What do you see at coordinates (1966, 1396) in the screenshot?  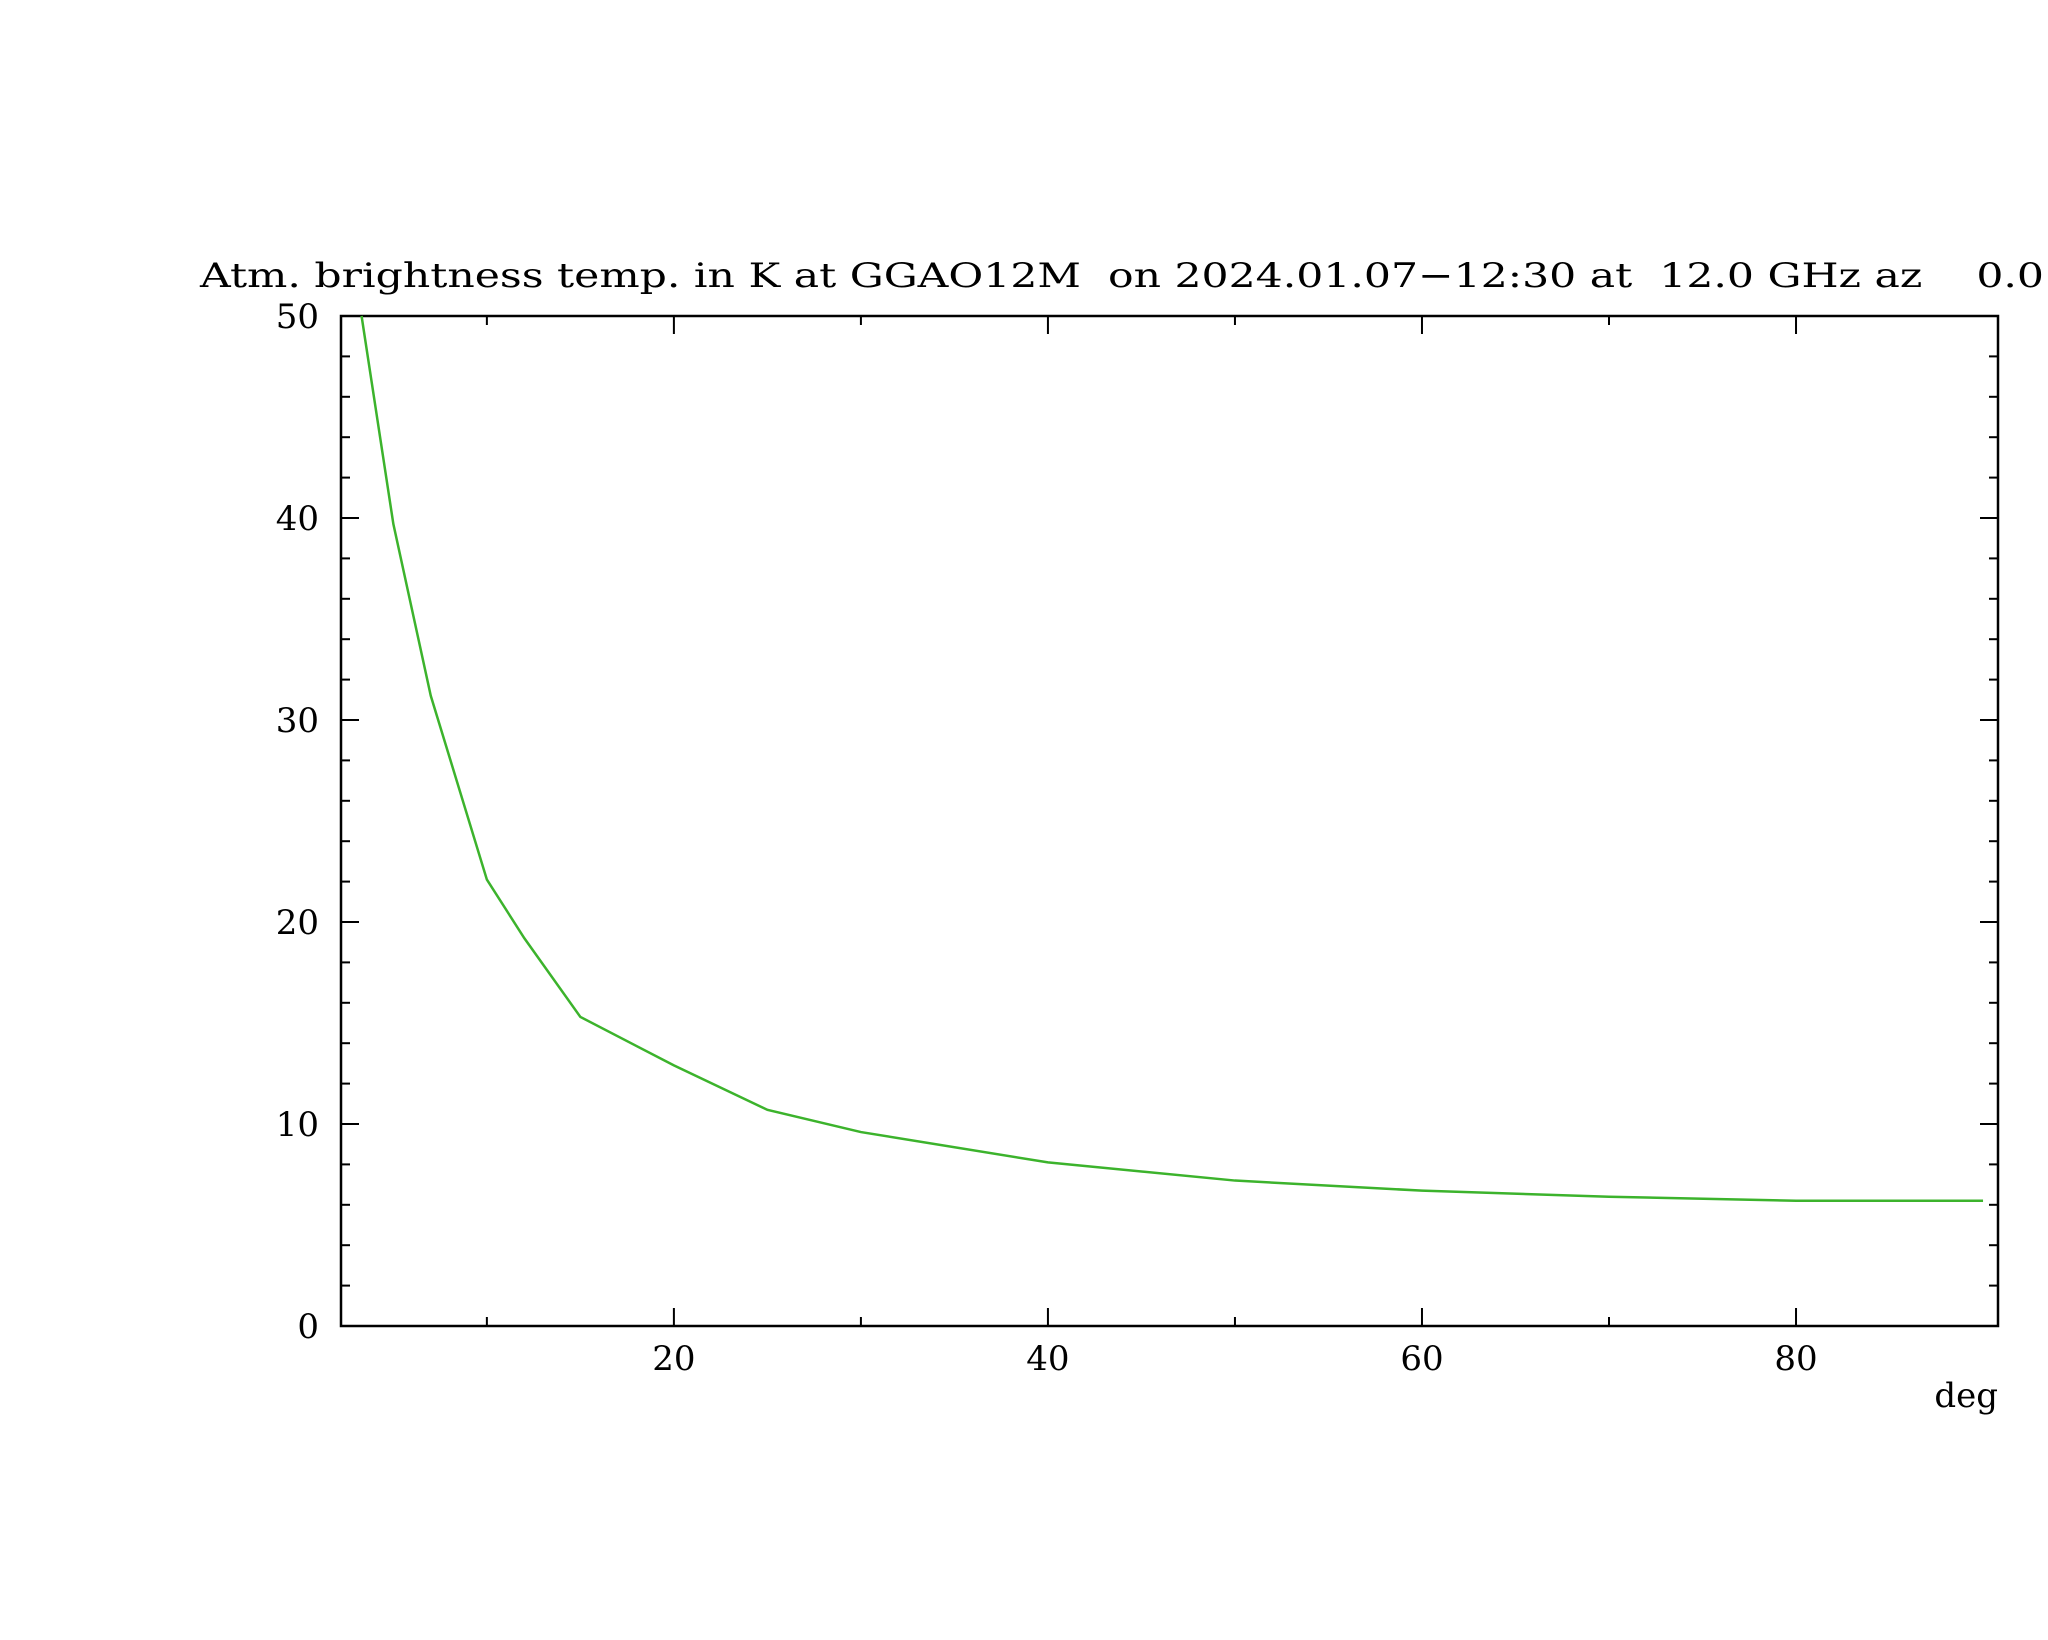 I see `x-axis-label: deg` at bounding box center [1966, 1396].